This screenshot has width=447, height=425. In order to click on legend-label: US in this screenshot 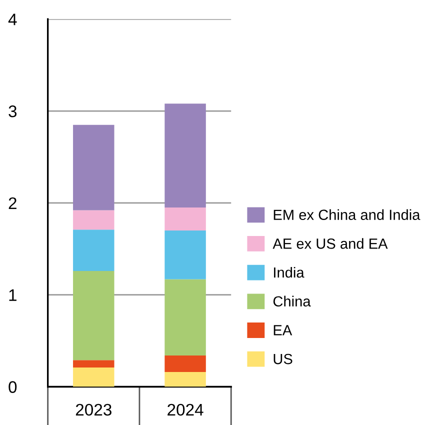, I will do `click(283, 359)`.